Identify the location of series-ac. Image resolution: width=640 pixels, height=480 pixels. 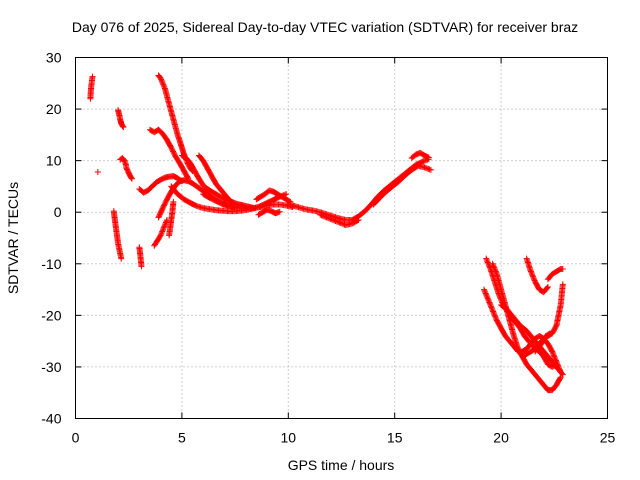
(549, 318).